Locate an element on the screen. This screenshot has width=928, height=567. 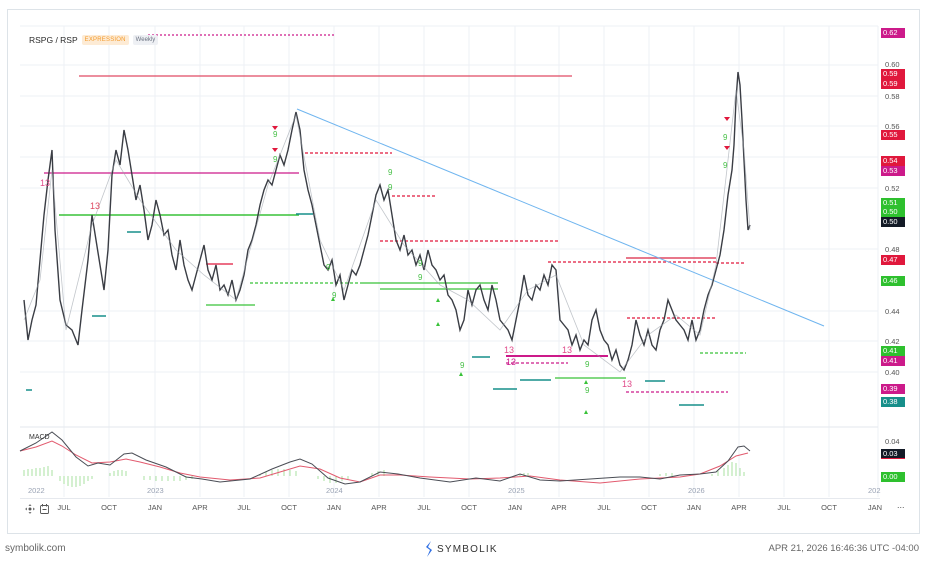
price-tag: 0.47 is located at coordinates (893, 260).